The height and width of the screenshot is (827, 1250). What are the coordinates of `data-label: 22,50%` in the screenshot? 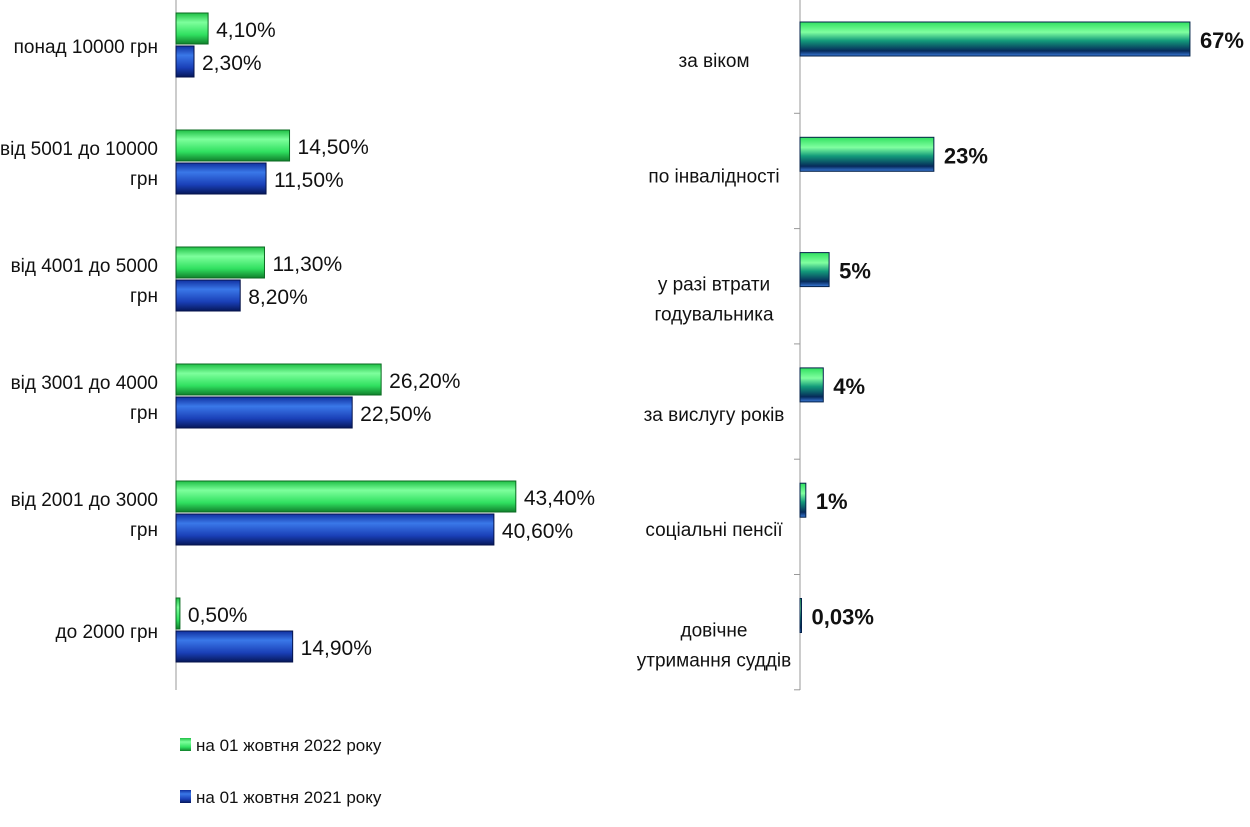 It's located at (395, 414).